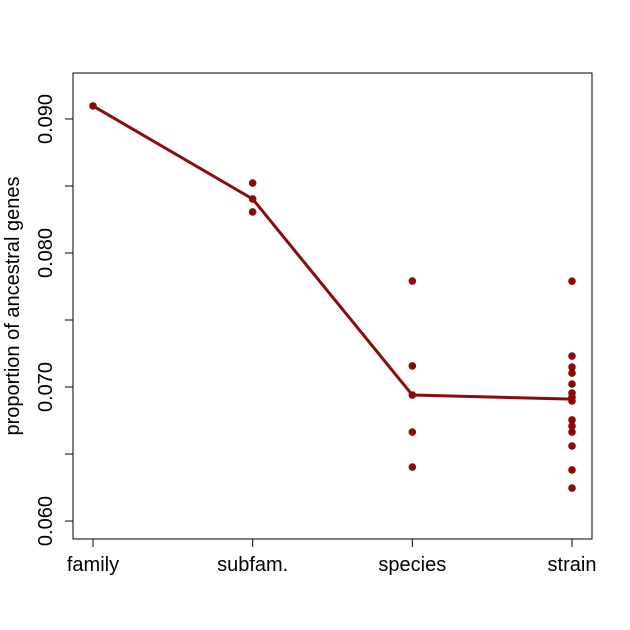 Image resolution: width=630 pixels, height=630 pixels. Describe the element at coordinates (46, 387) in the screenshot. I see `y-tick-label: 0.070` at that location.